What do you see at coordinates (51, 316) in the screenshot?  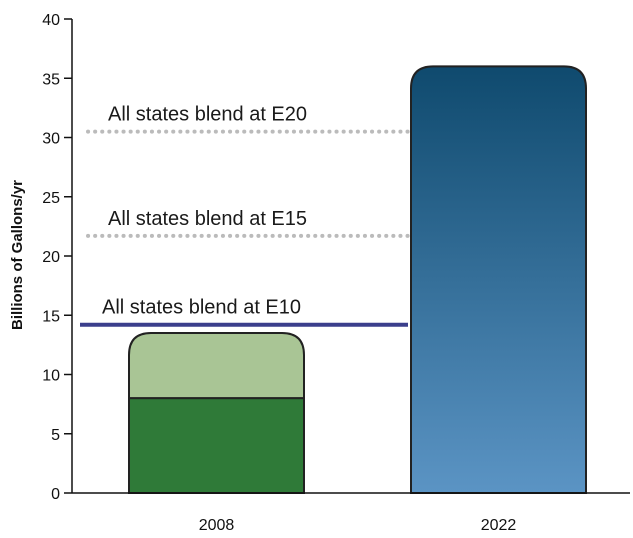 I see `y-tick-label: 15` at bounding box center [51, 316].